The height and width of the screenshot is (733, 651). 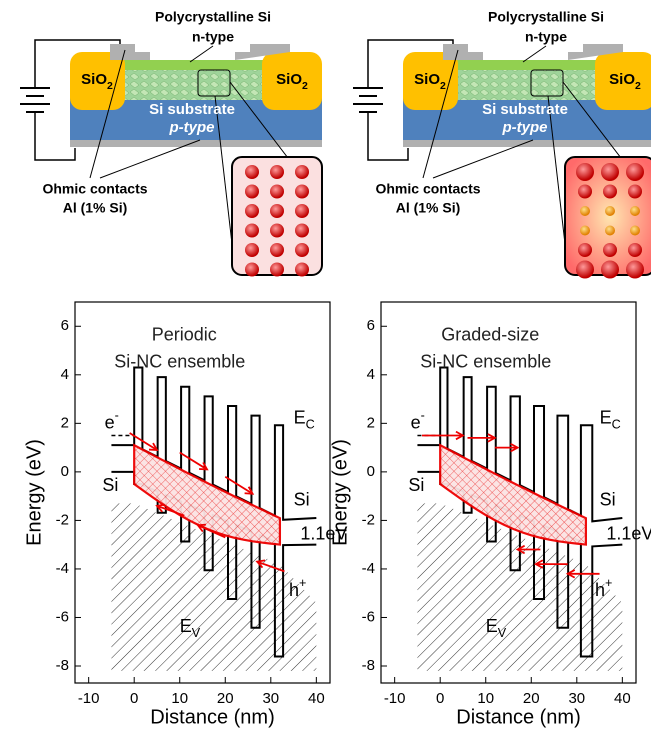 What do you see at coordinates (520, 587) in the screenshot?
I see `valence-hatch` at bounding box center [520, 587].